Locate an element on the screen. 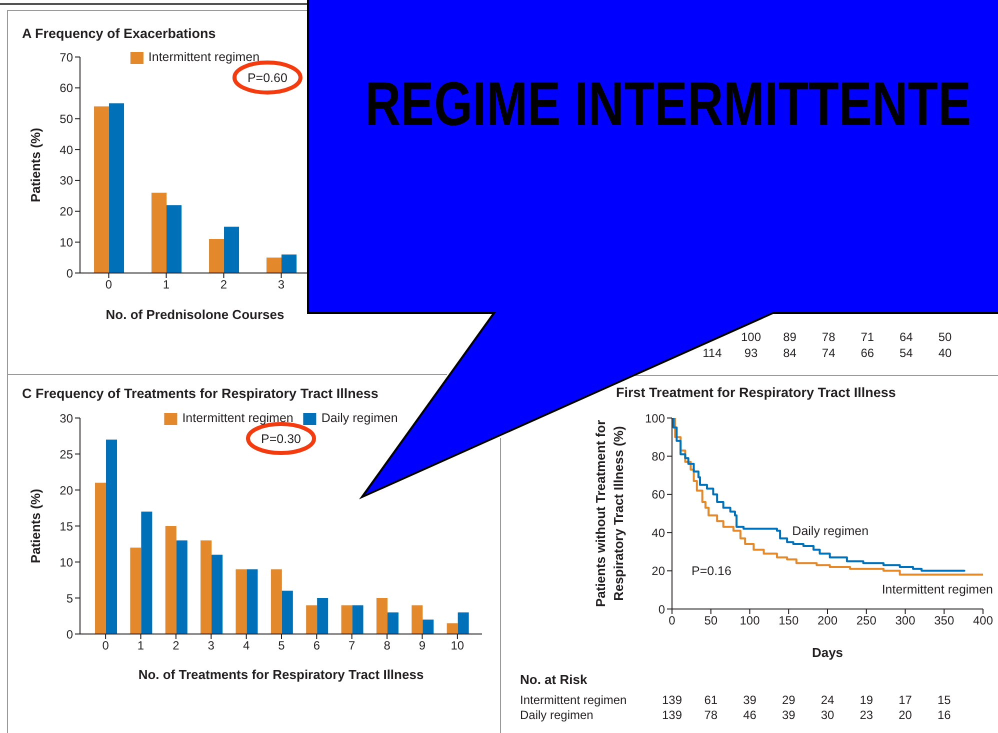  legend-label: Daily regimen is located at coordinates (359, 418).